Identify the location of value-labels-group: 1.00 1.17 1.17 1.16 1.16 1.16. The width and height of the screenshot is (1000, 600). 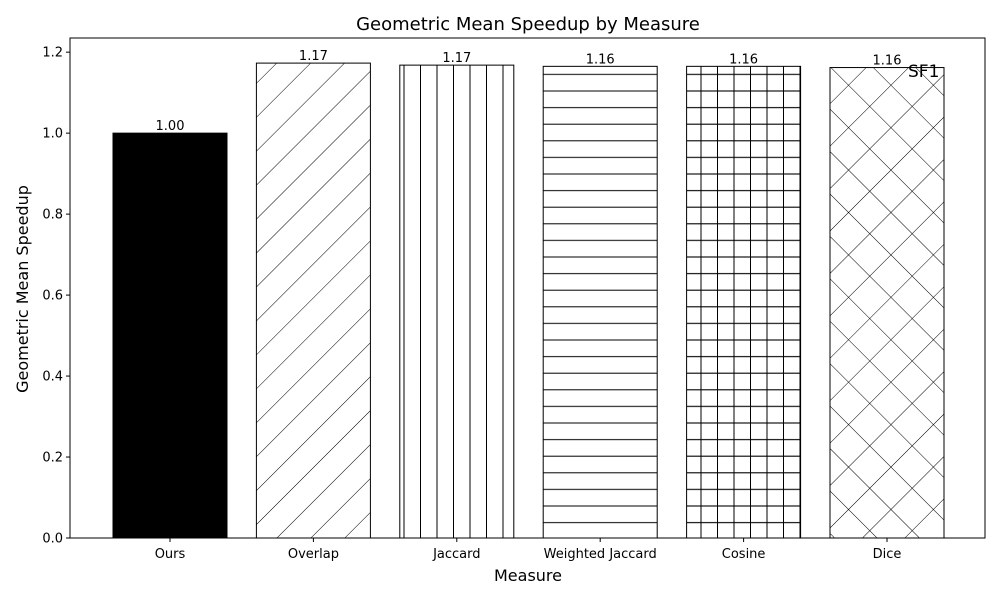
(529, 91).